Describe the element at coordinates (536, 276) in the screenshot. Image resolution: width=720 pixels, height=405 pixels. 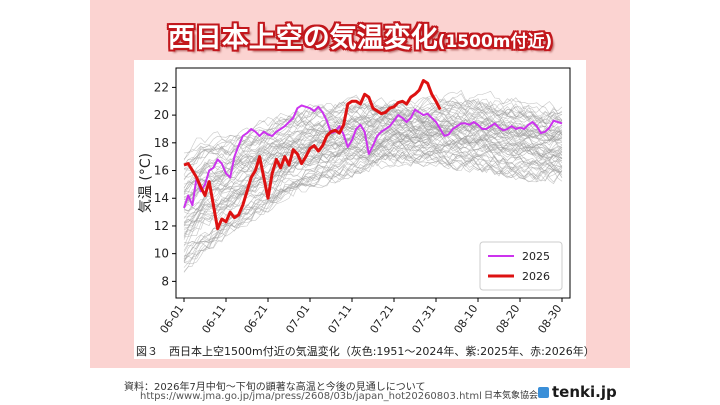
I see `legend-label-2026: 2026` at that location.